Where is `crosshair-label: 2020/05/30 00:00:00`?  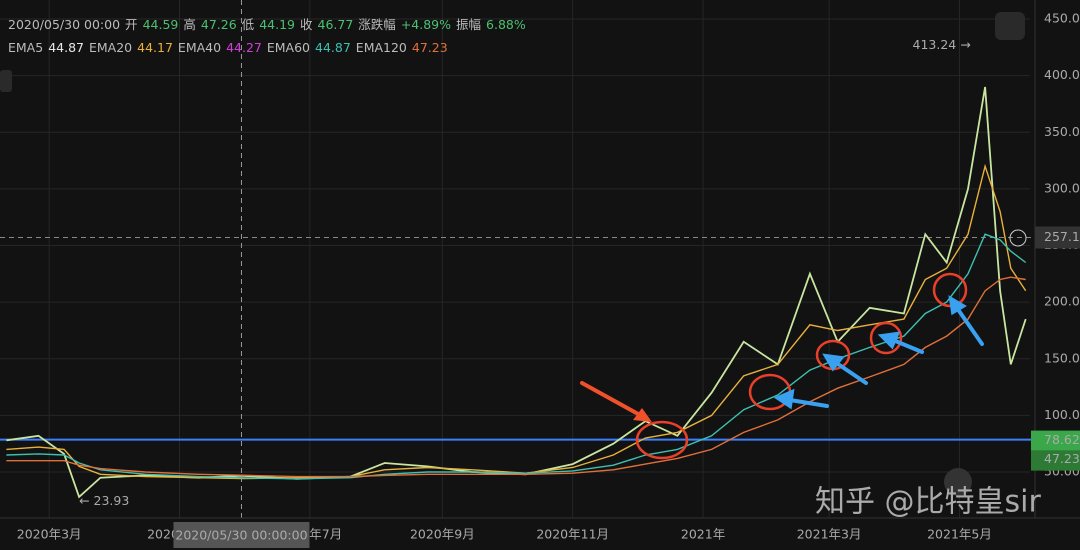
crosshair-label: 2020/05/30 00:00:00 is located at coordinates (241, 535).